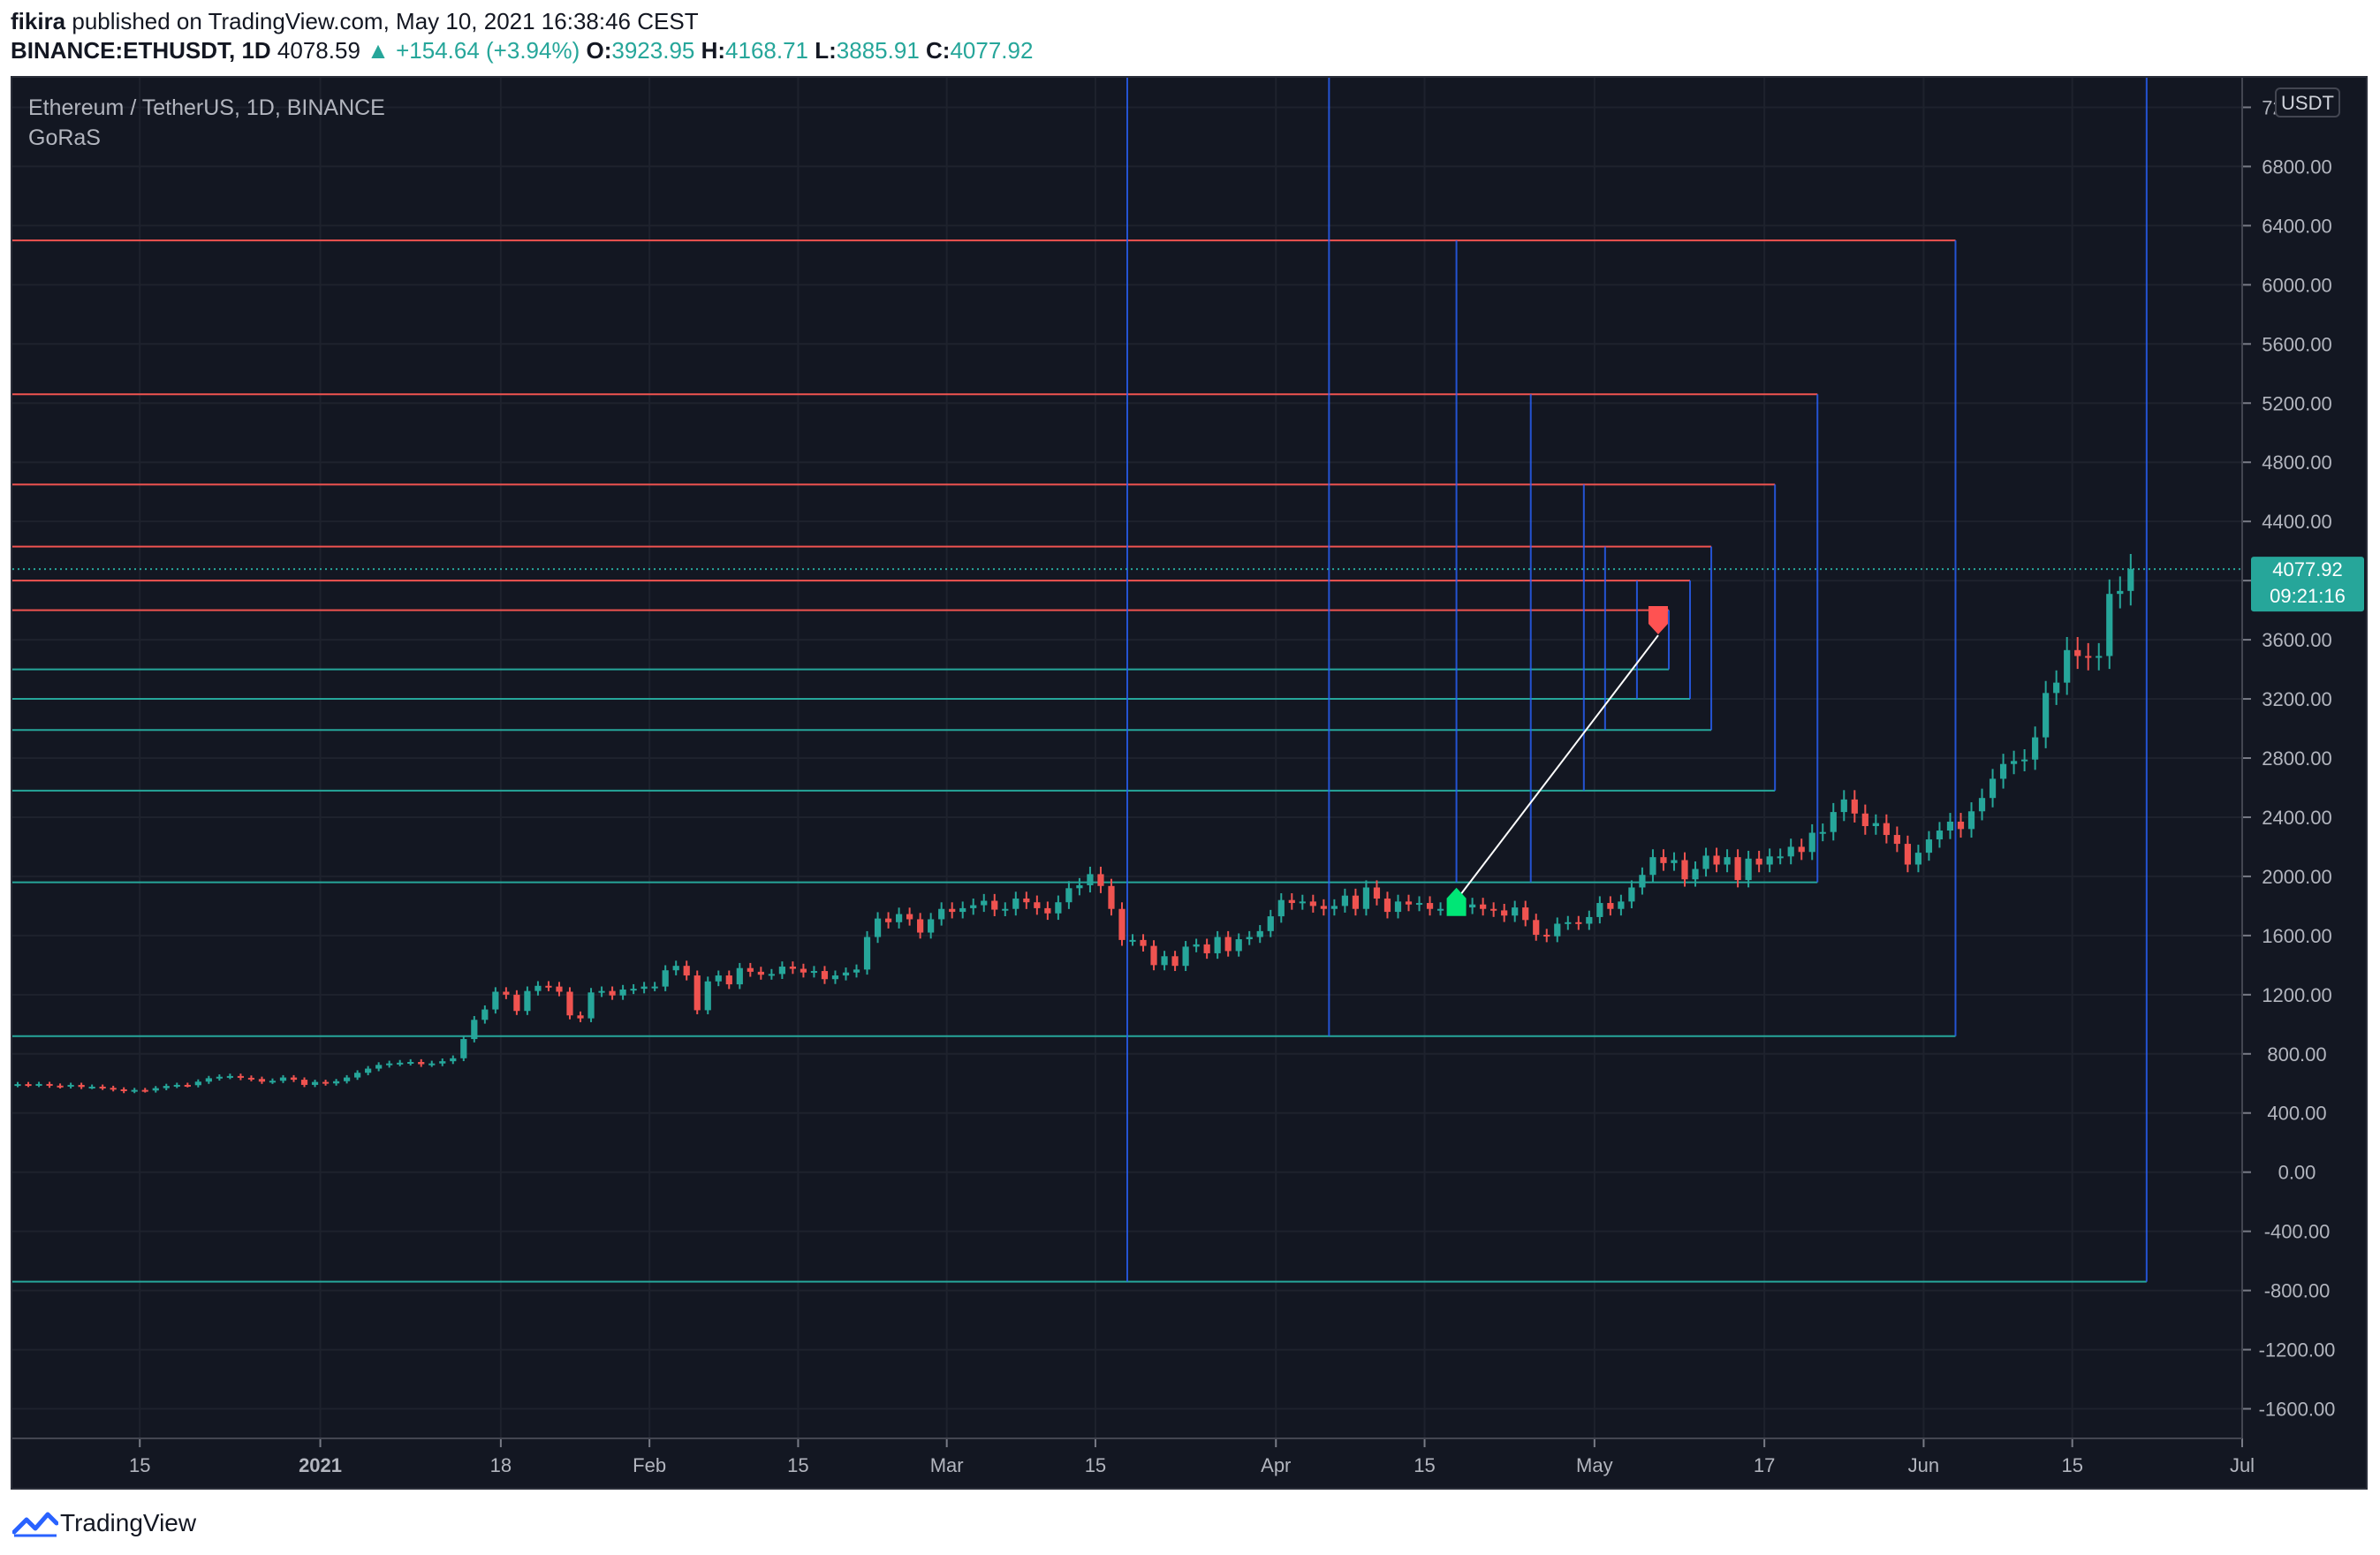 The image size is (2380, 1555). What do you see at coordinates (2307, 569) in the screenshot?
I see `current-price-label: 4077.92` at bounding box center [2307, 569].